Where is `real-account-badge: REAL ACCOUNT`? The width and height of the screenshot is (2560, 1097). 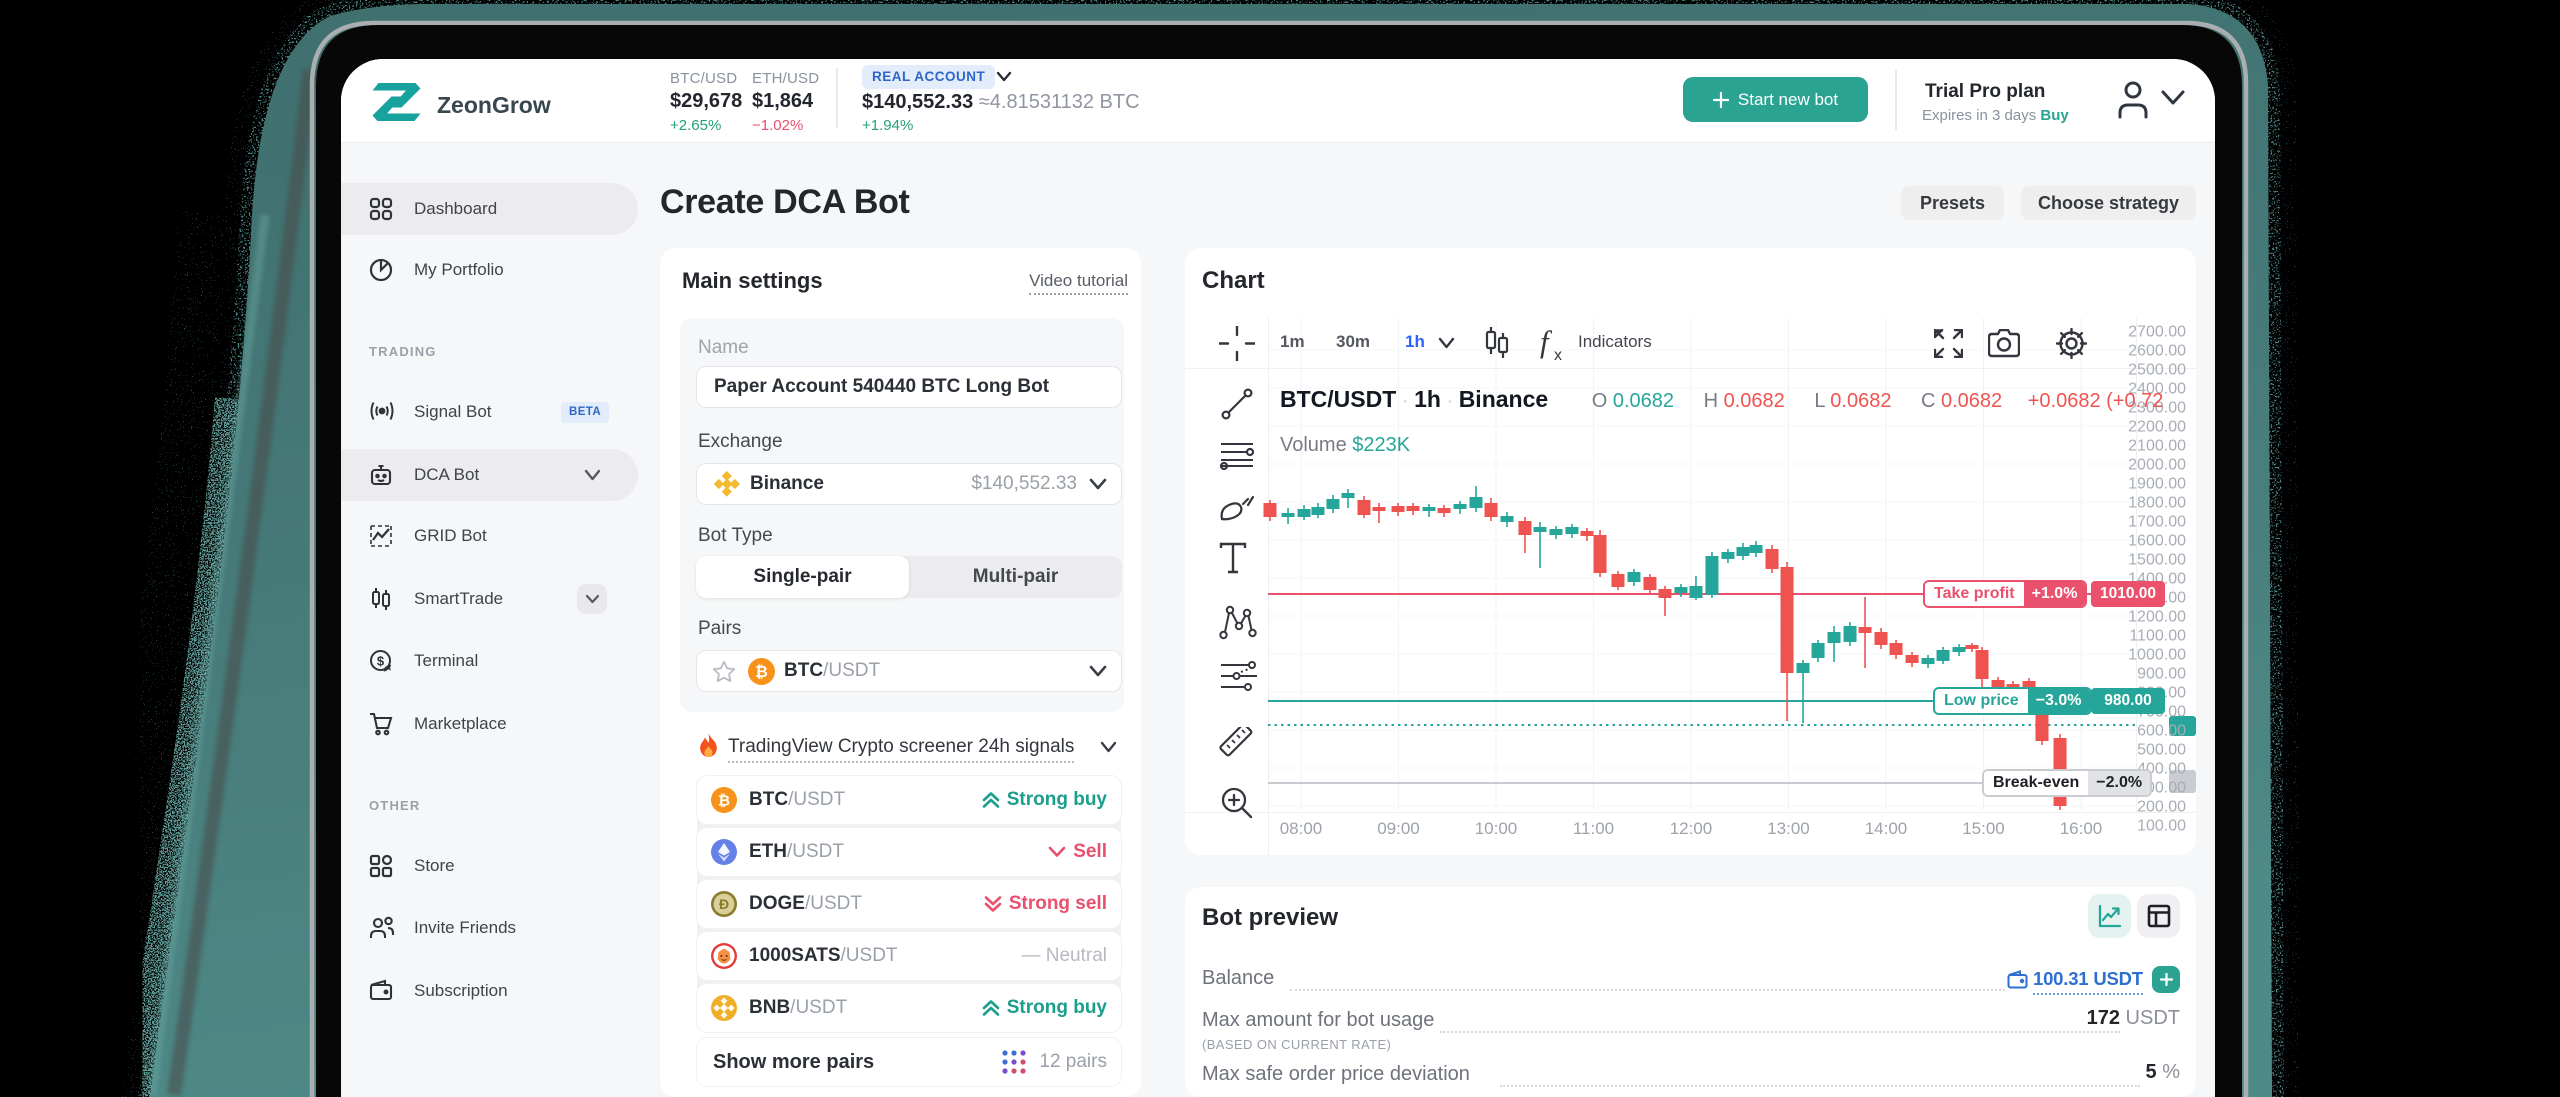 real-account-badge: REAL ACCOUNT is located at coordinates (929, 77).